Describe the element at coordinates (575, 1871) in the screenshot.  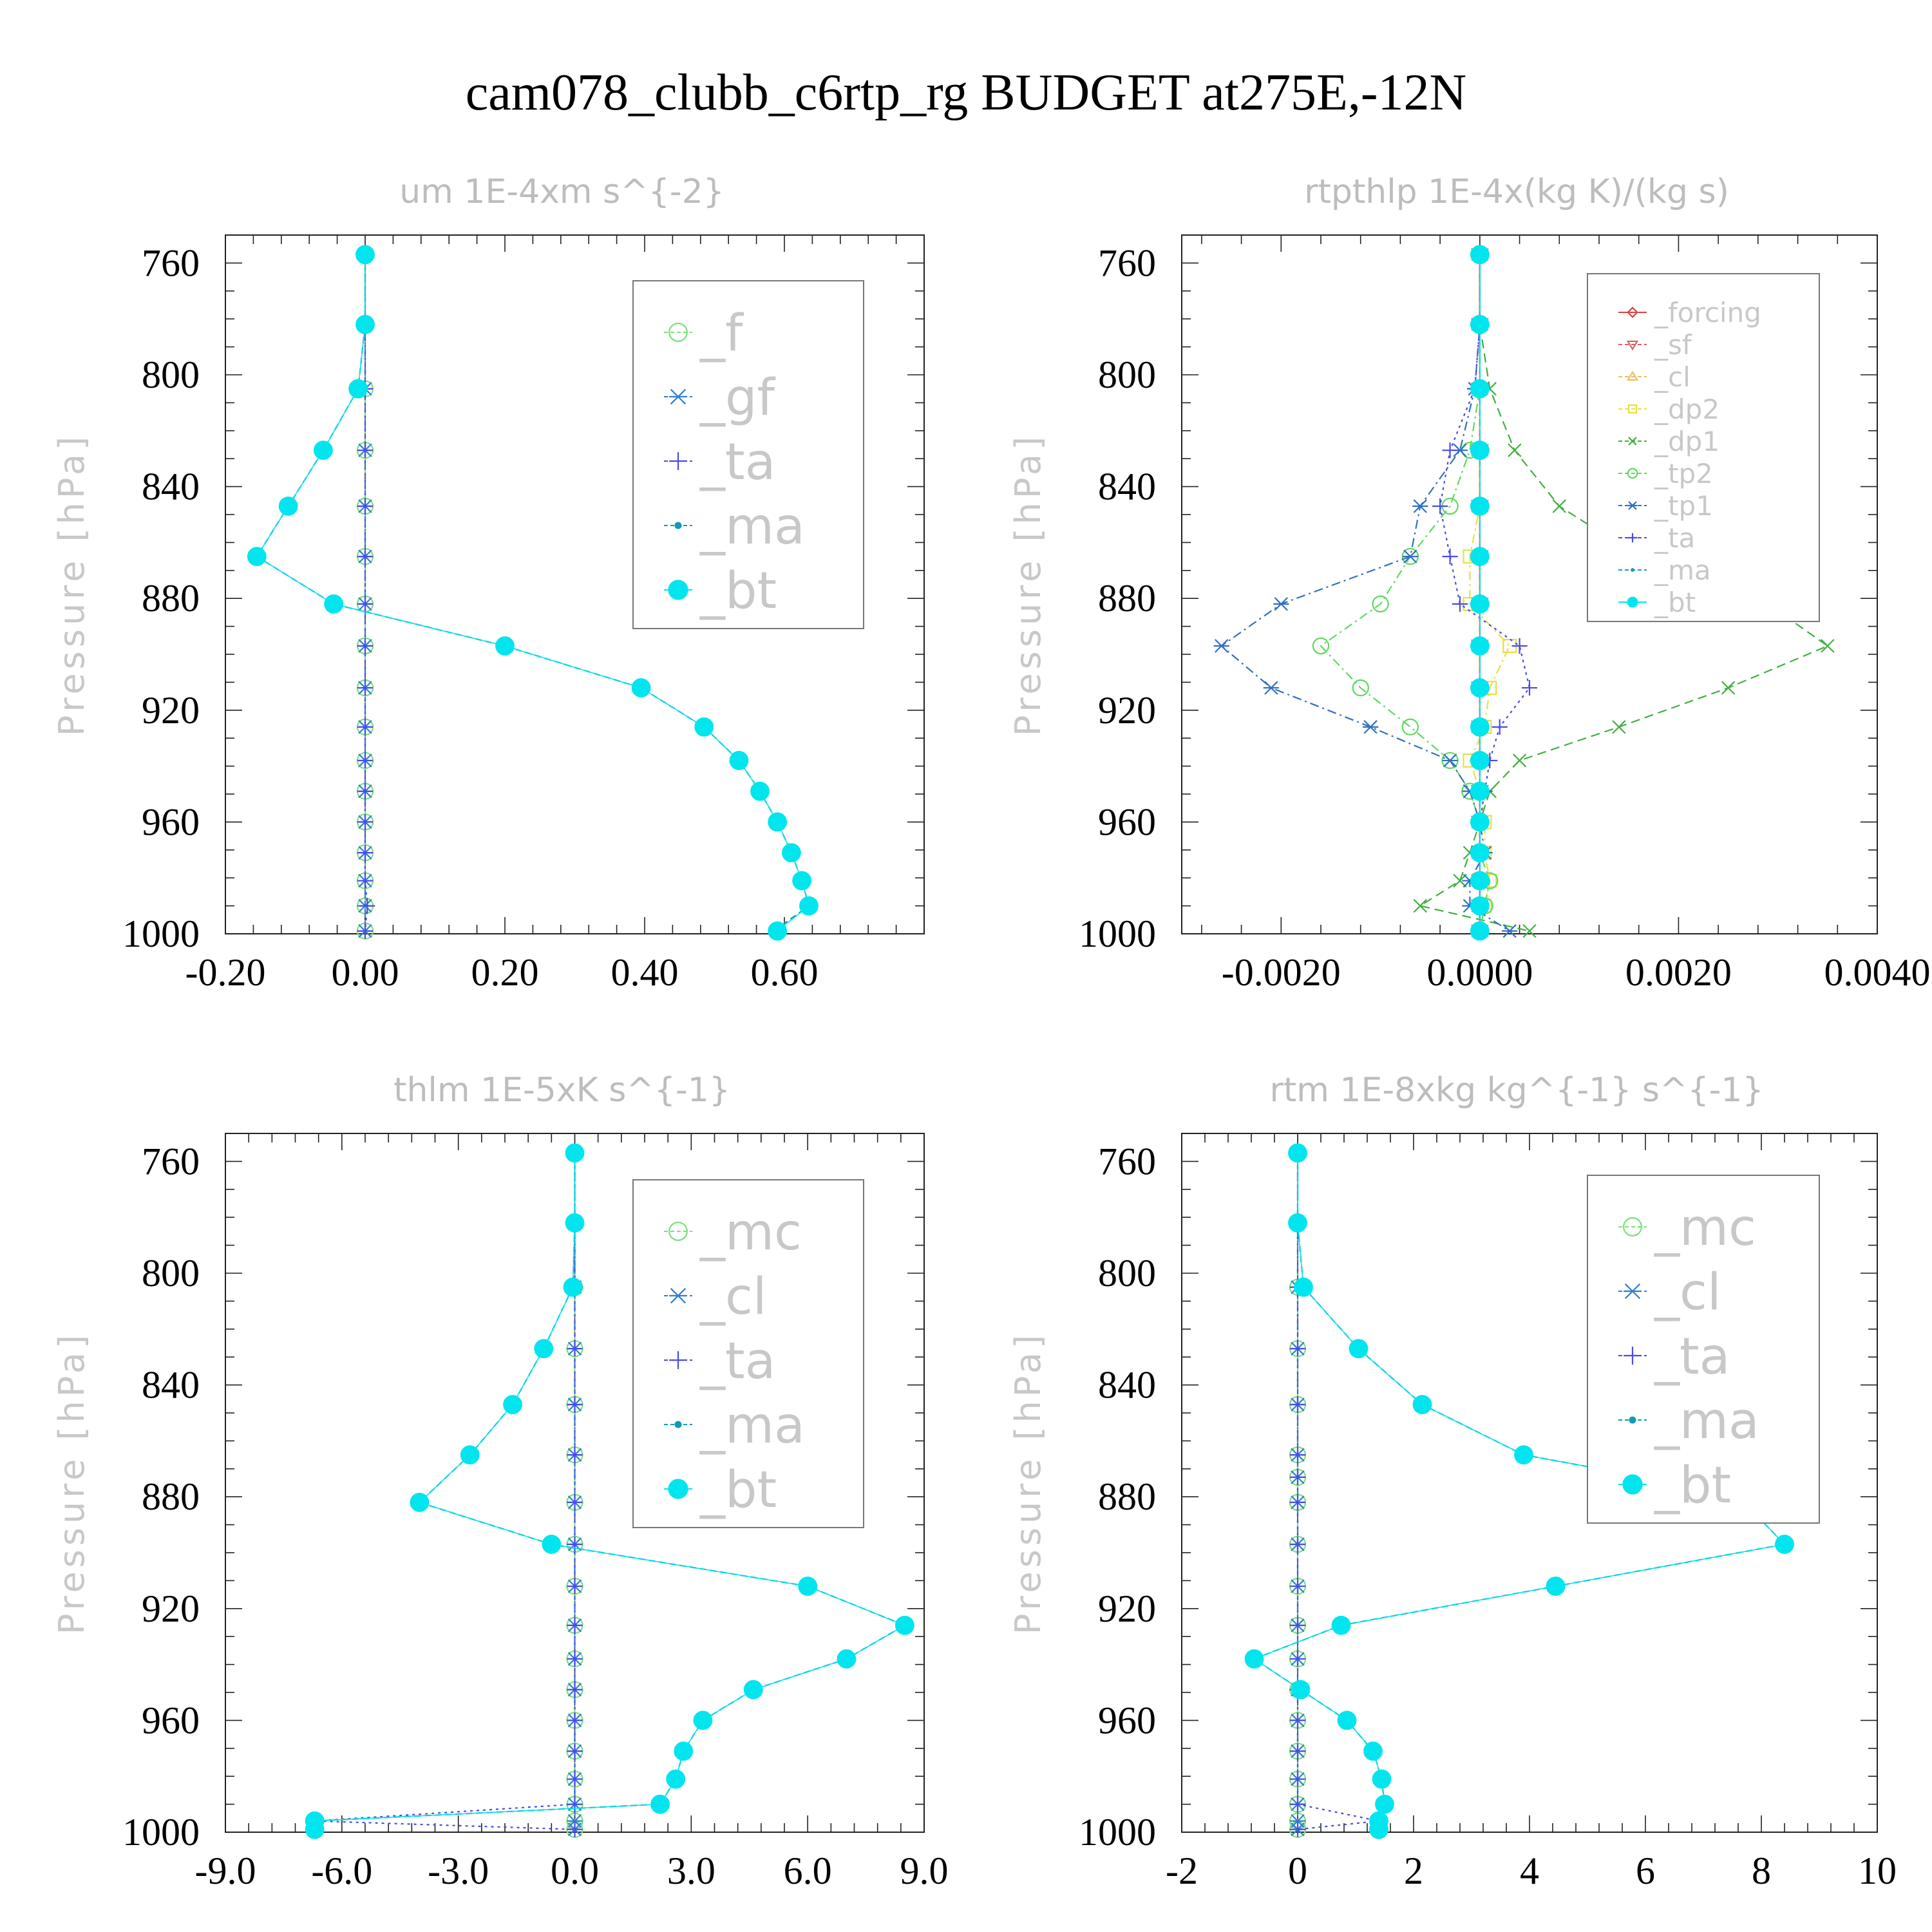
I see `x-tick-label: 0.0` at that location.